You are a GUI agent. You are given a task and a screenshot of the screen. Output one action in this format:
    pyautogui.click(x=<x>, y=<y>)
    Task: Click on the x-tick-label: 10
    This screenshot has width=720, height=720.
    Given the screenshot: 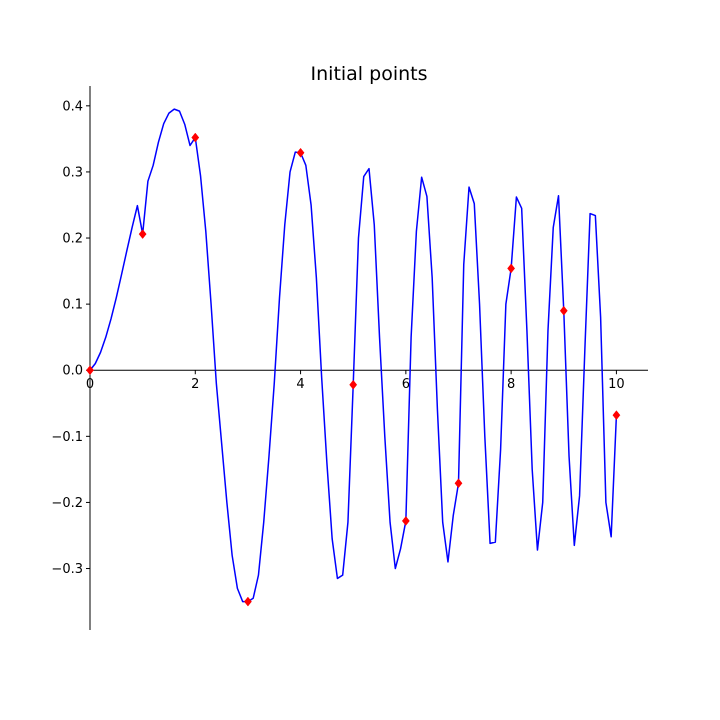 What is the action you would take?
    pyautogui.click(x=616, y=384)
    